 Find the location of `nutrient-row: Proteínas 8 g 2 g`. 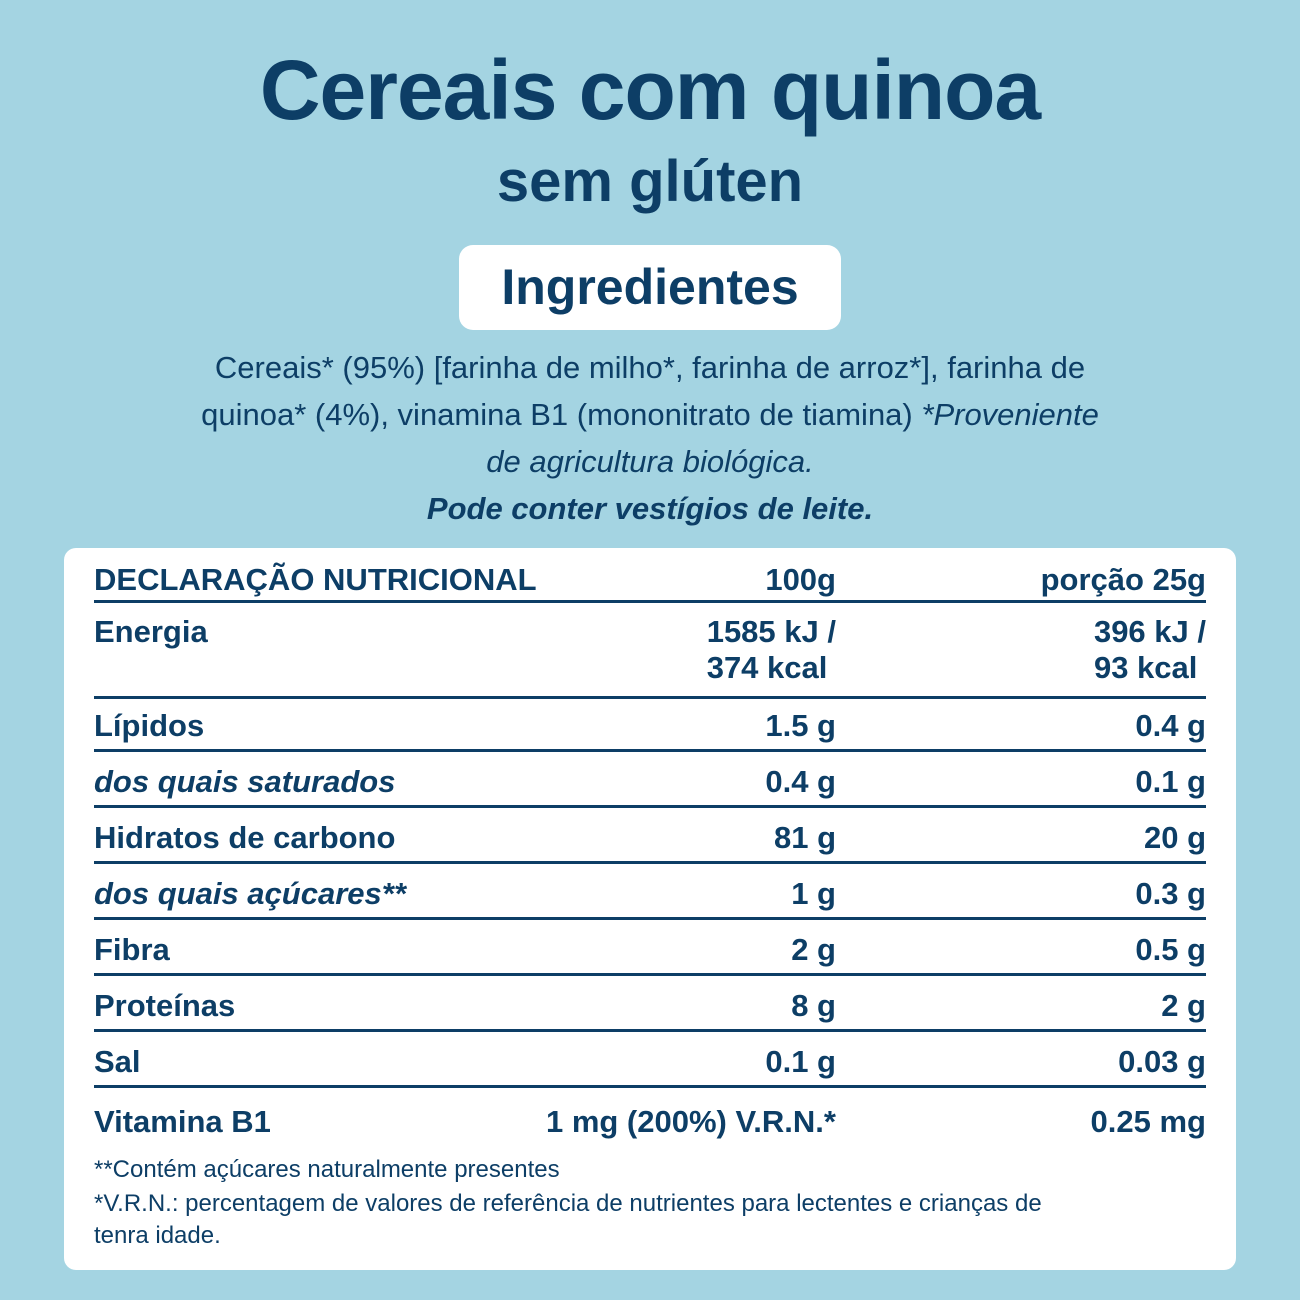

nutrient-row: Proteínas 8 g 2 g is located at coordinates (650, 1010).